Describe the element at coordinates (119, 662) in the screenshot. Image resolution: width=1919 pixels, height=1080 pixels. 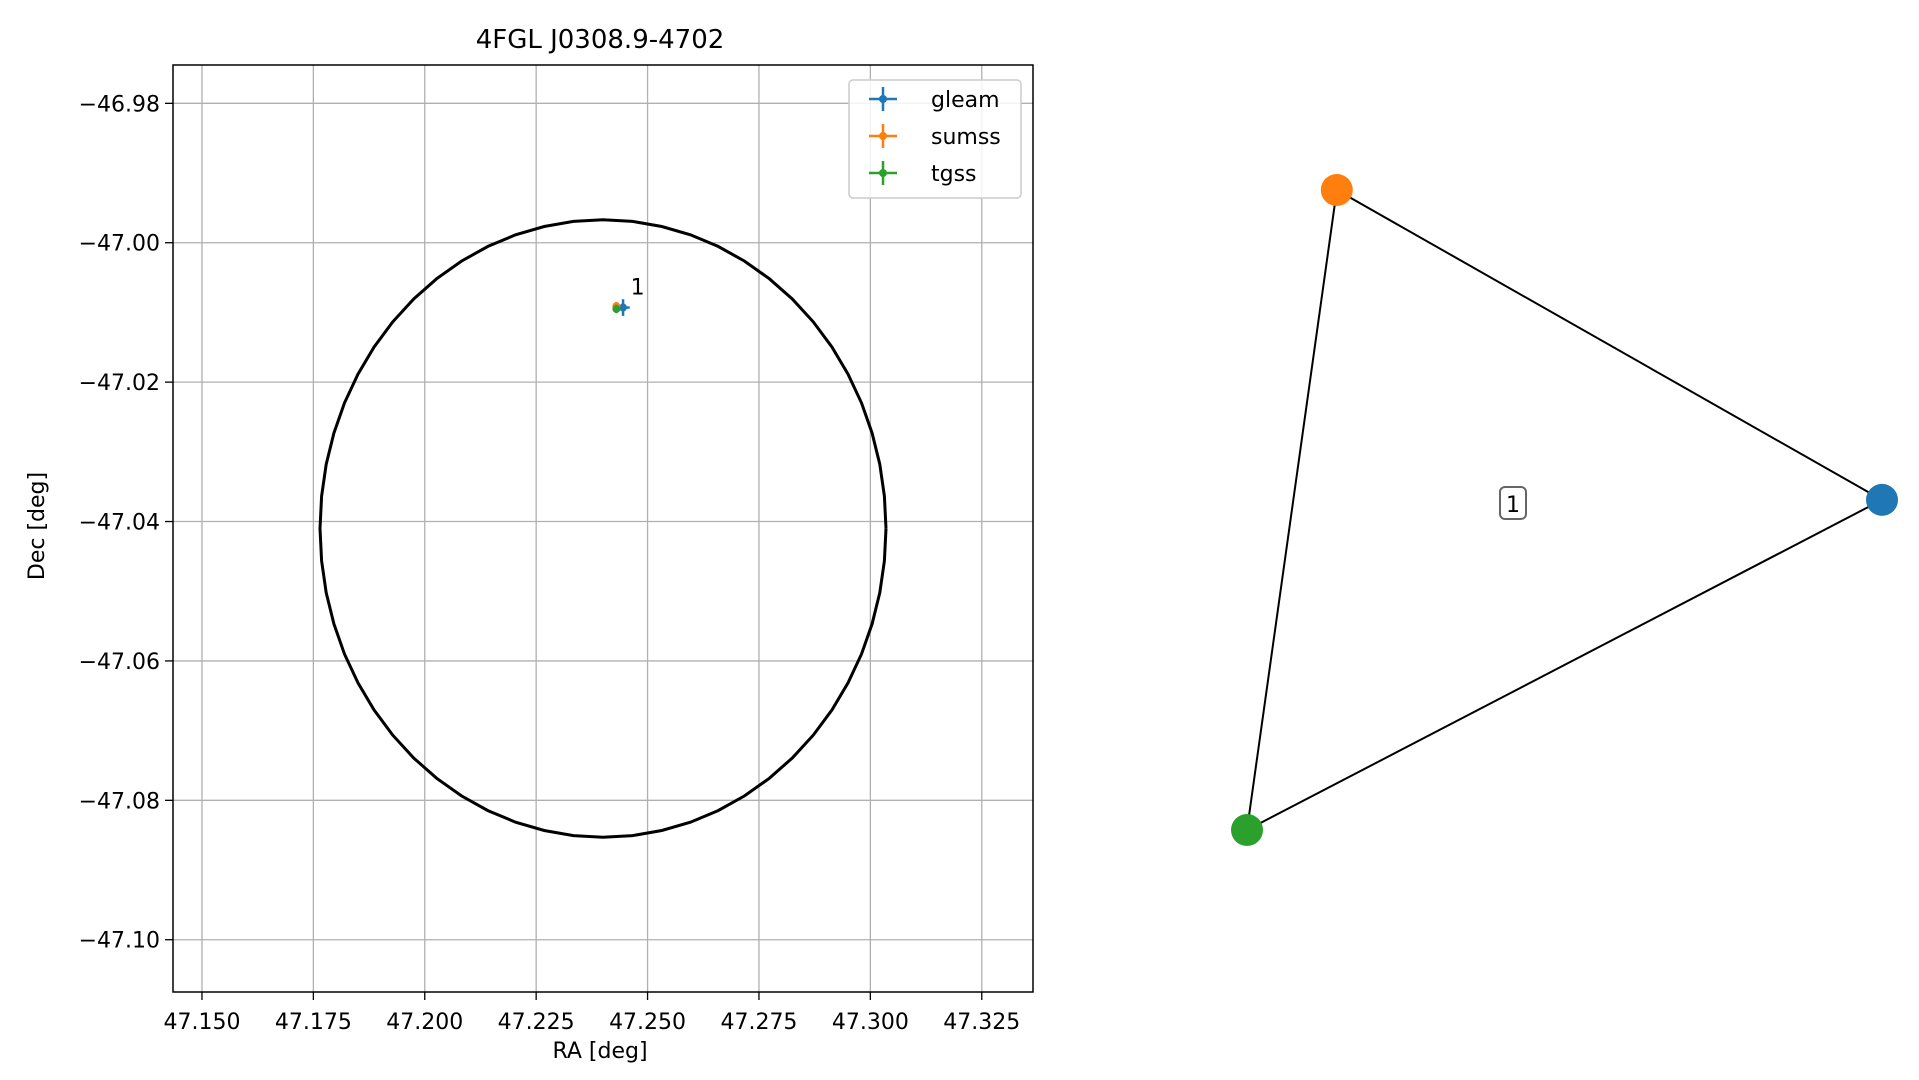
I see `y-tick-label: −47.06` at that location.